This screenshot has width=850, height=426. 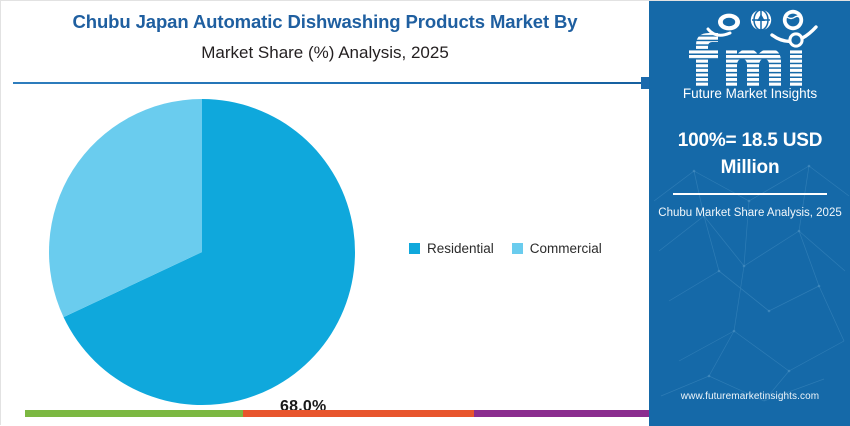 I want to click on chart-legend: Residential Commercial, so click(x=505, y=248).